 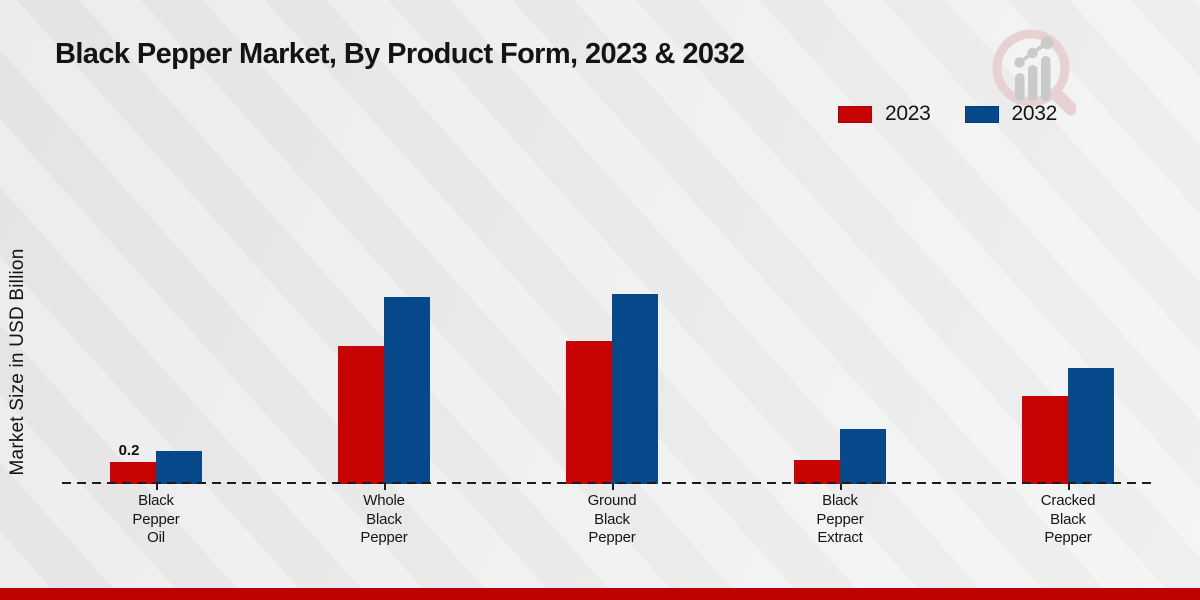 What do you see at coordinates (361, 415) in the screenshot?
I see `bar-2023-whole-black-pepper` at bounding box center [361, 415].